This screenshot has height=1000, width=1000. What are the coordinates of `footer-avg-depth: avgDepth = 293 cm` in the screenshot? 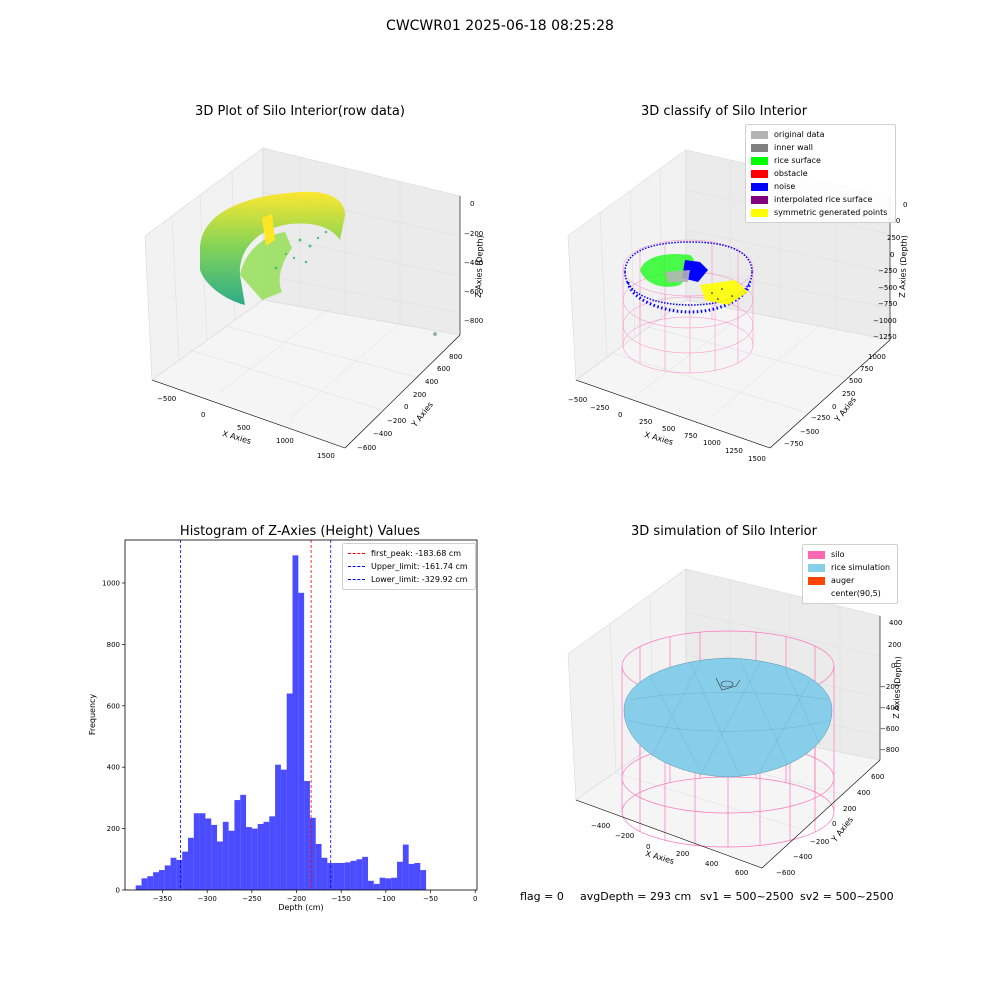 It's located at (636, 896).